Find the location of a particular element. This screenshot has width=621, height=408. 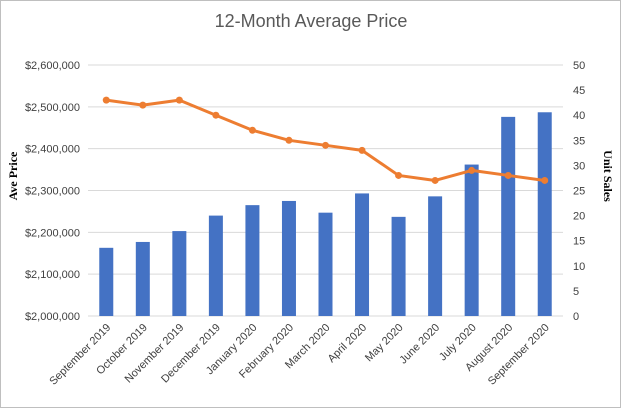

x-tick-label: September 2019 is located at coordinates (80, 355).